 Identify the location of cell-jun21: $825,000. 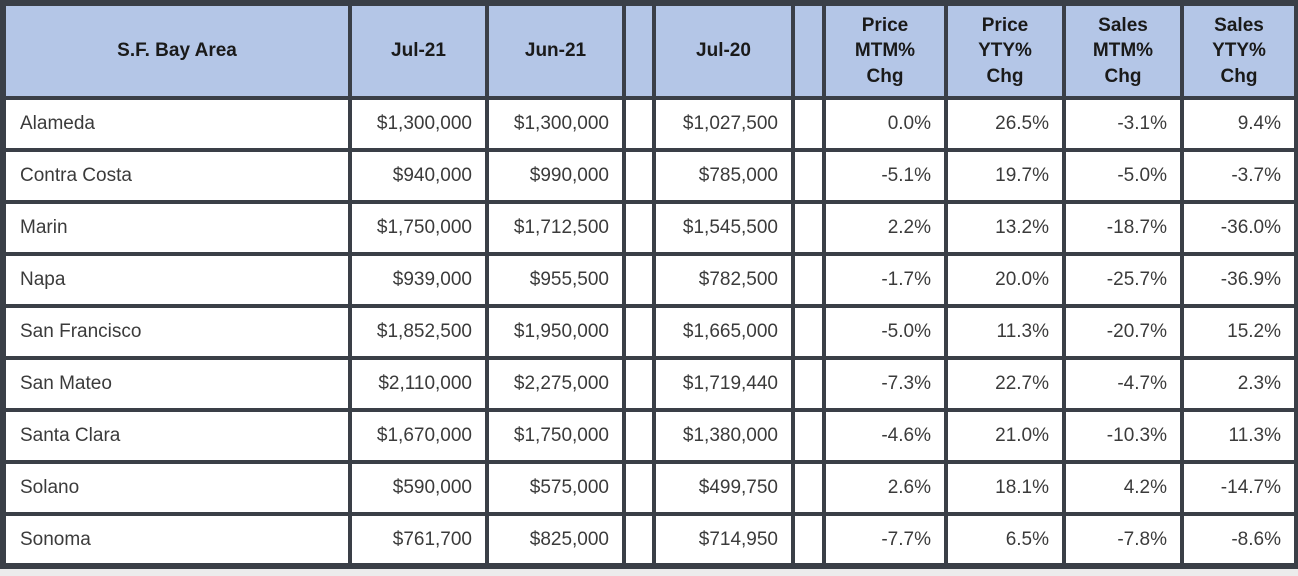
(555, 540).